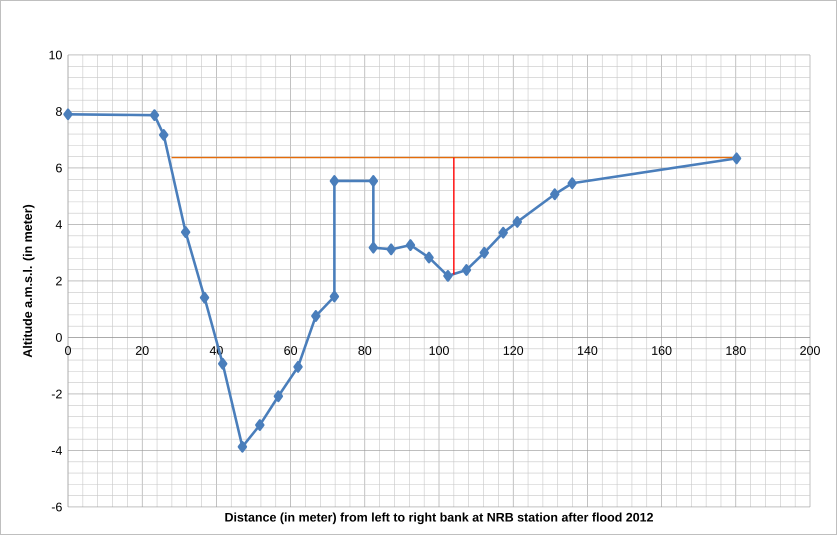 The height and width of the screenshot is (535, 837). What do you see at coordinates (439, 518) in the screenshot?
I see `x-axis-title: Distance (in meter) from left to right bank at NRB station after flood 2012` at bounding box center [439, 518].